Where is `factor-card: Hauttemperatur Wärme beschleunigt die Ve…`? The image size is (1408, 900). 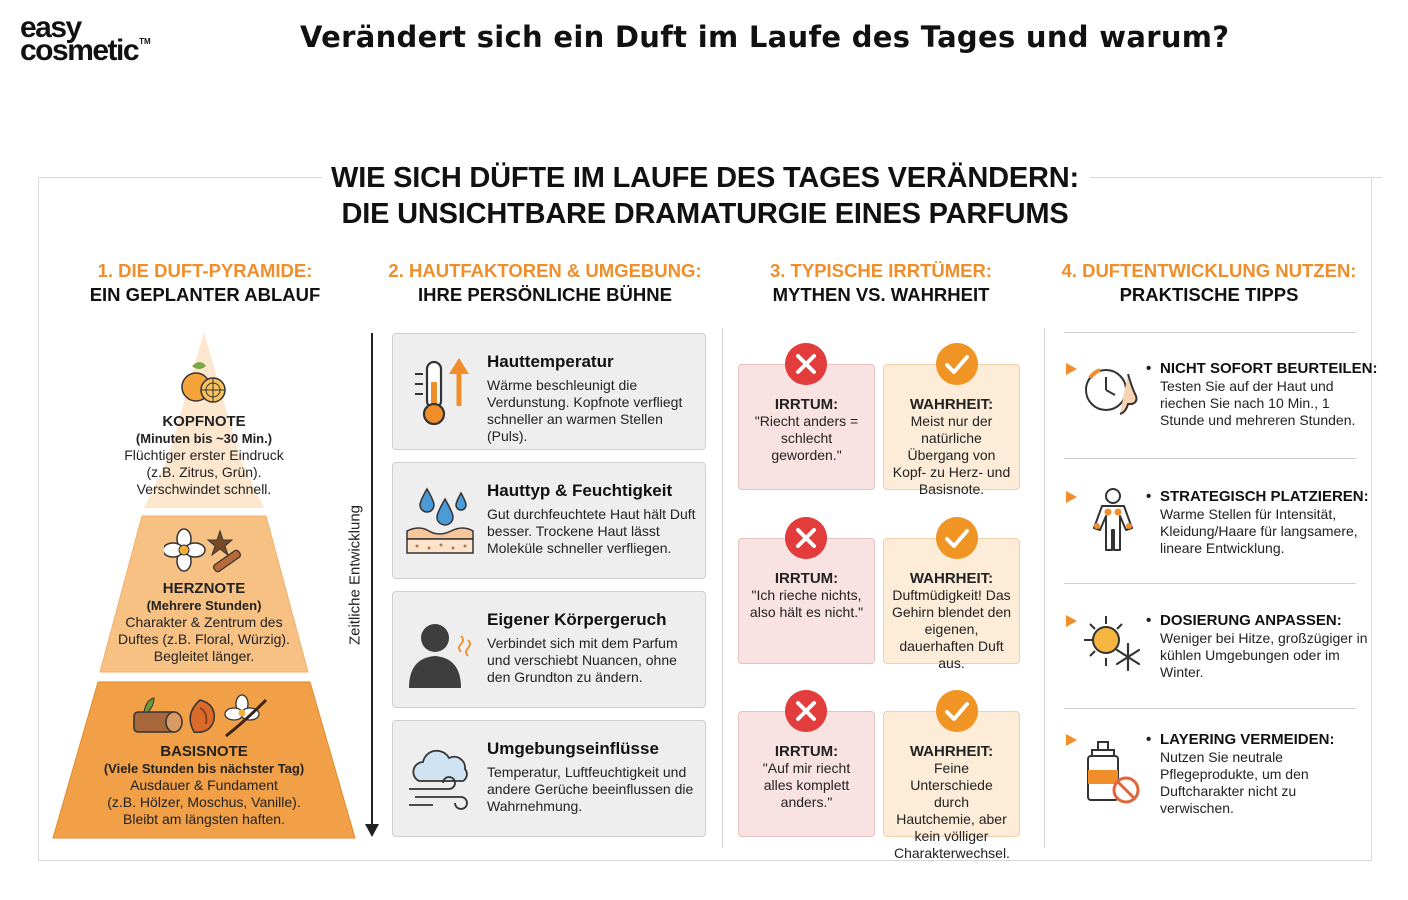 factor-card: Hauttemperatur Wärme beschleunigt die Ve… is located at coordinates (549, 391).